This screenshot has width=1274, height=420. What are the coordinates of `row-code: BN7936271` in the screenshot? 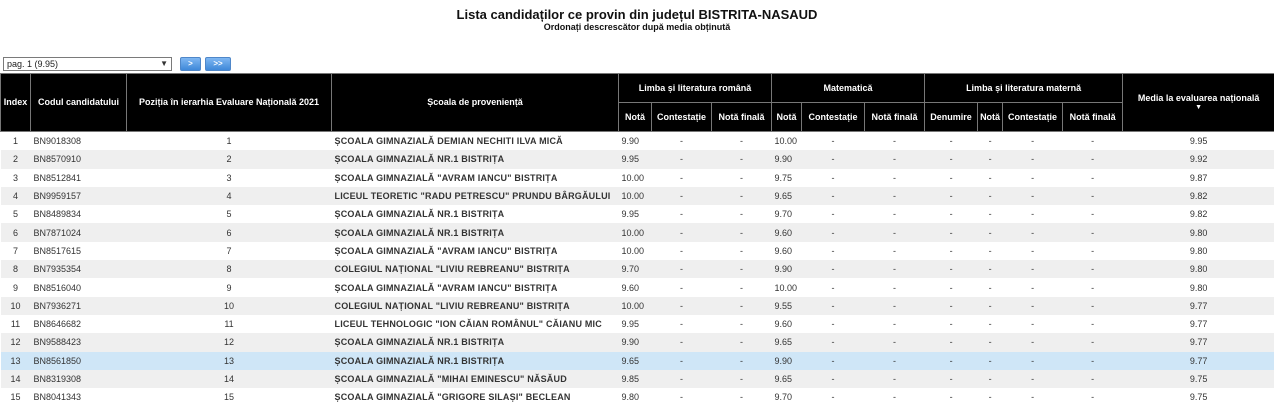 It's located at (78, 305).